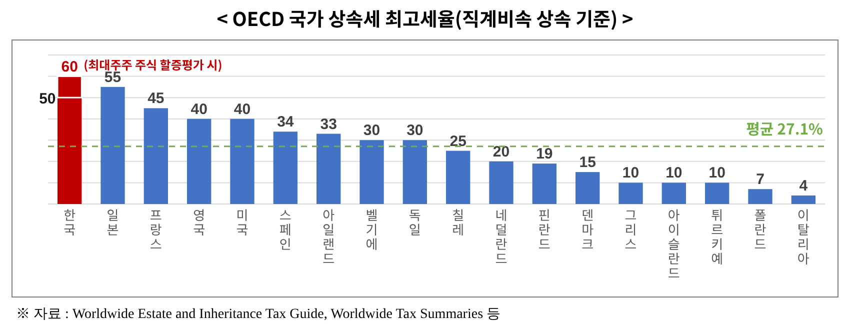  I want to click on data-label: 15, so click(587, 163).